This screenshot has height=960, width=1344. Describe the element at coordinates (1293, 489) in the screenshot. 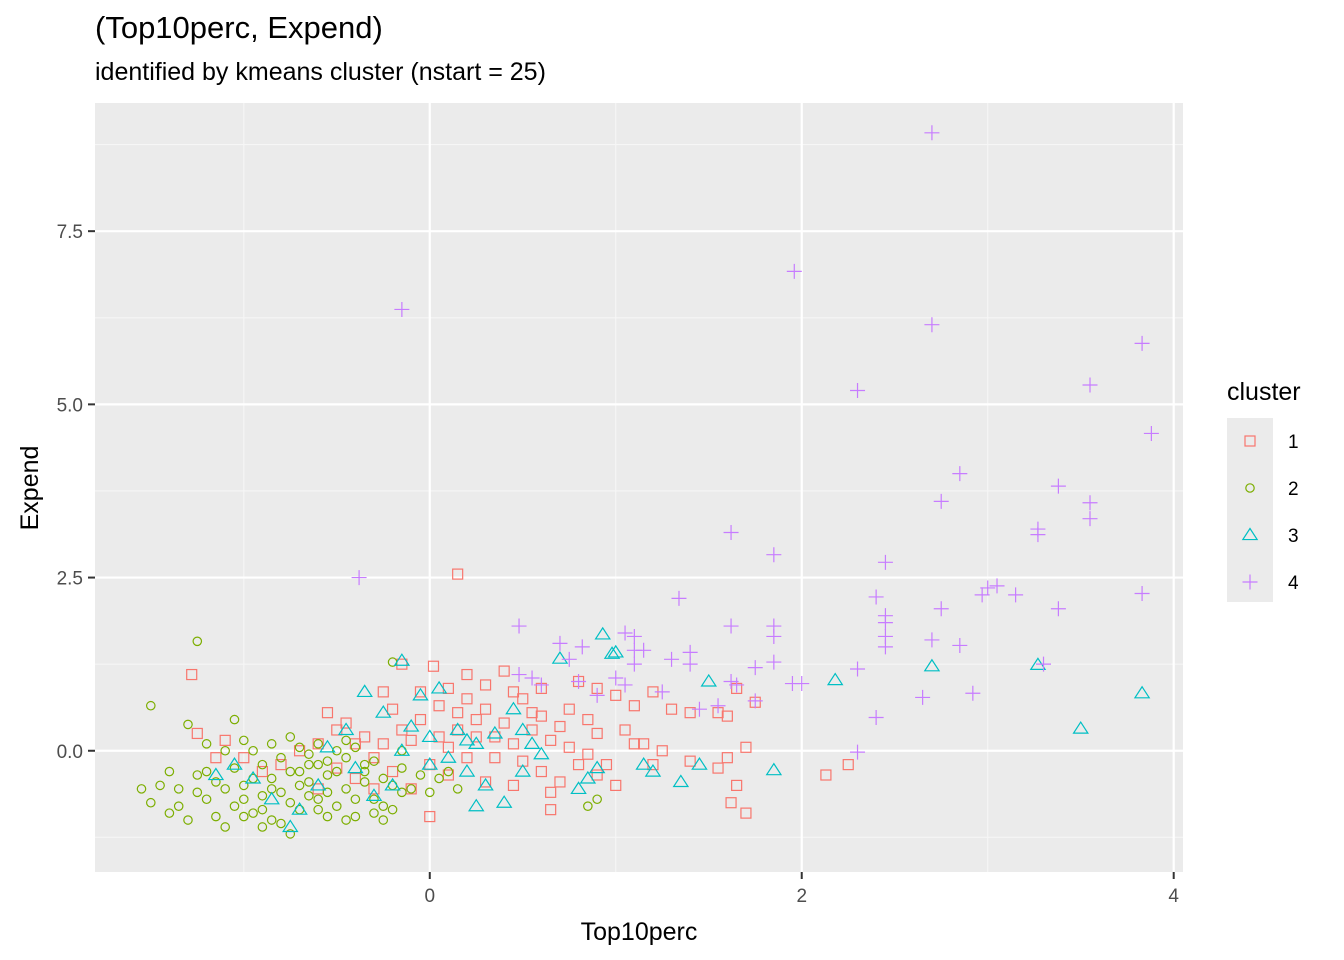

I see `legend-label-2: 2` at that location.